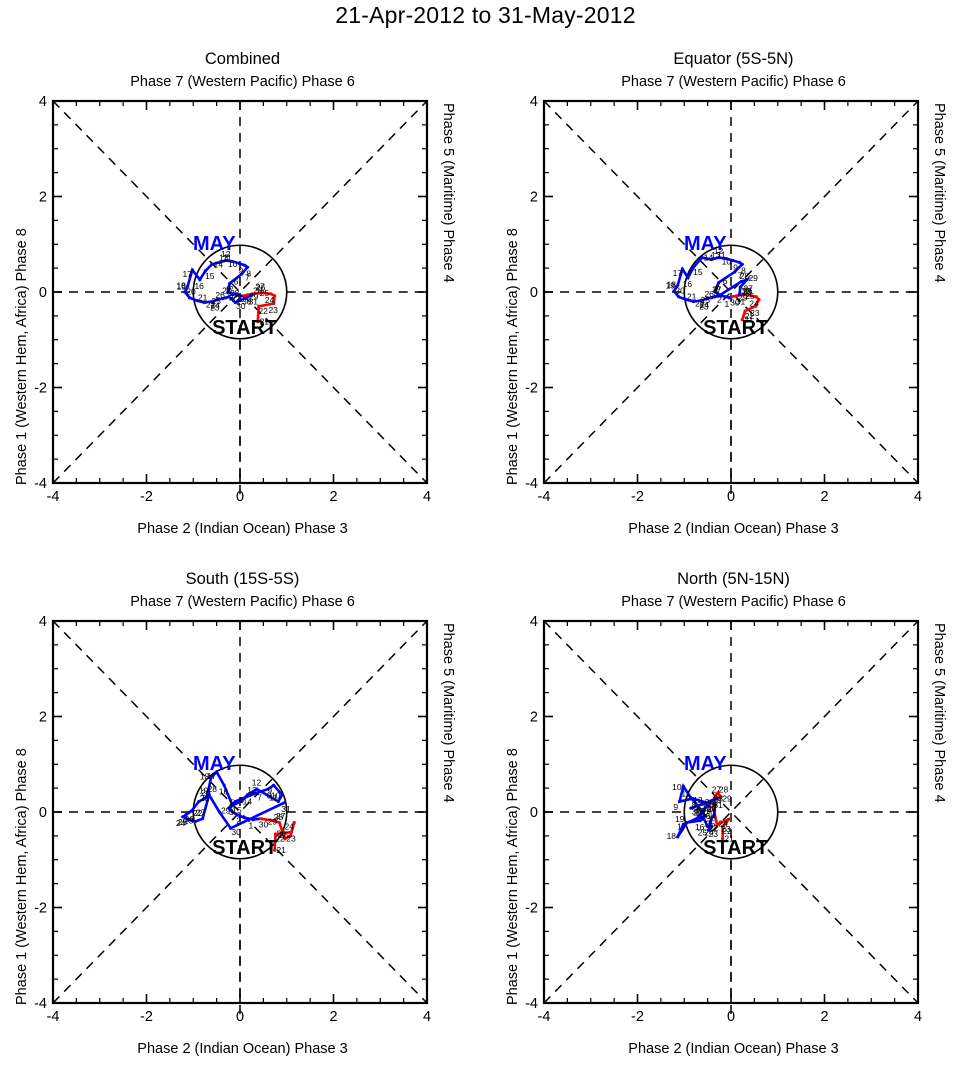 This screenshot has height=1092, width=971. I want to click on trajectory-april, so click(278, 834).